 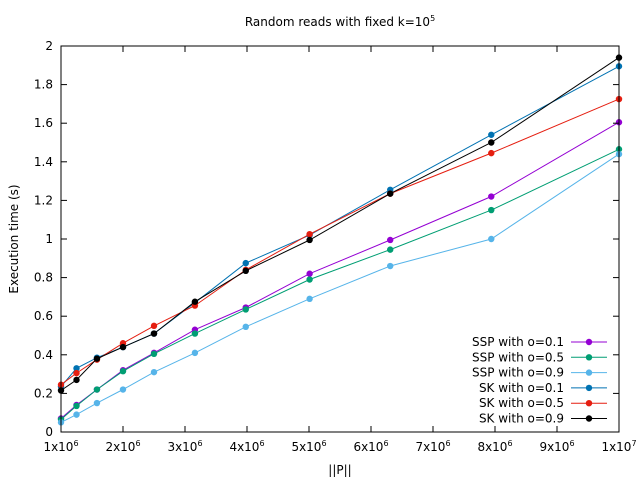 I want to click on x-axis-label: ||P||, so click(x=339, y=470).